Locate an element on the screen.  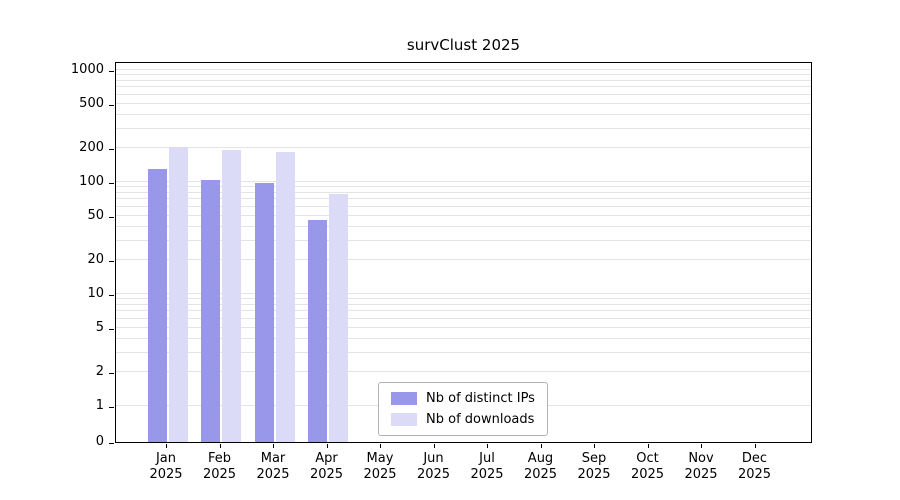
chart-title: survClust 2025 is located at coordinates (463, 45).